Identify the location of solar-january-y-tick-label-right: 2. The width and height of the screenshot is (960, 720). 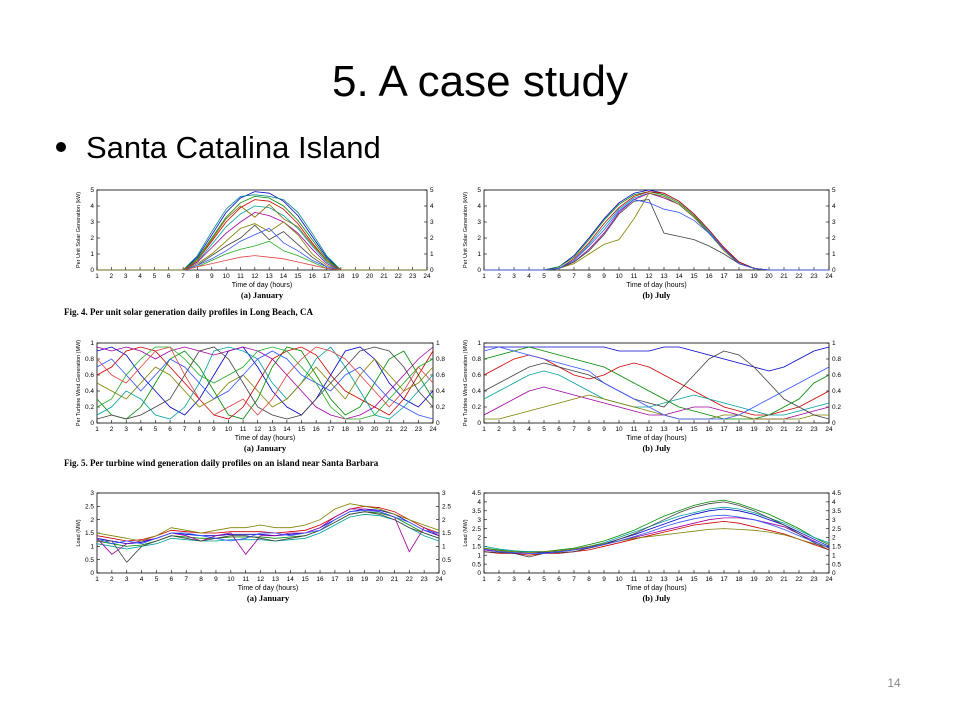
(432, 238).